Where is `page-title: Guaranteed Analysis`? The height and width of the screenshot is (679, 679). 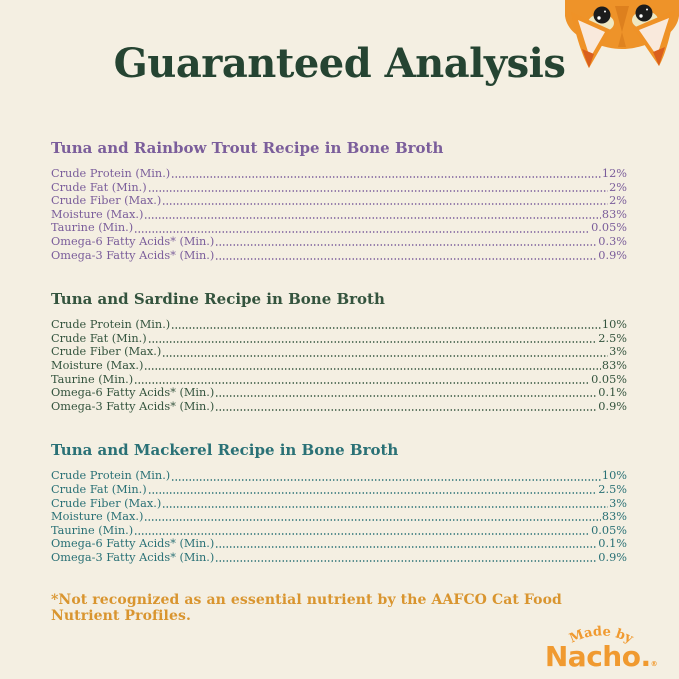
page-title: Guaranteed Analysis is located at coordinates (339, 63).